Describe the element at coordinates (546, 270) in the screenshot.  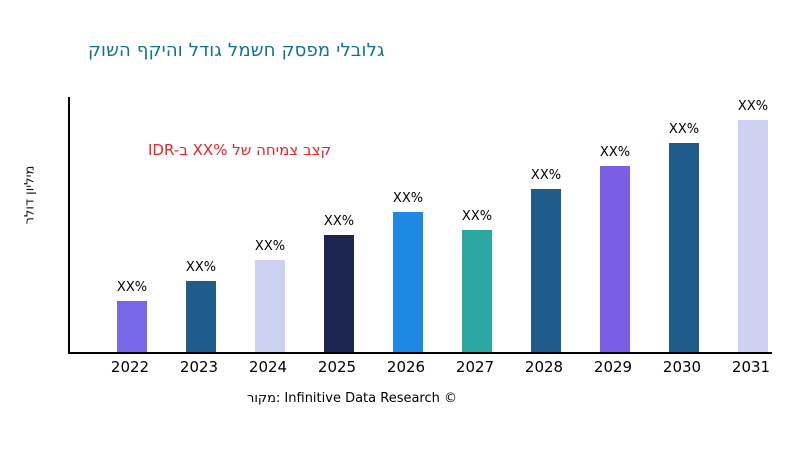
I see `bar-2028` at that location.